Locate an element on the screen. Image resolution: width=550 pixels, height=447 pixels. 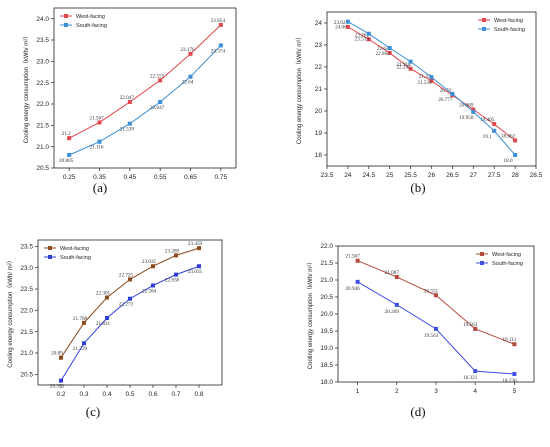
y-tick-label: 18.0 is located at coordinates (326, 382).